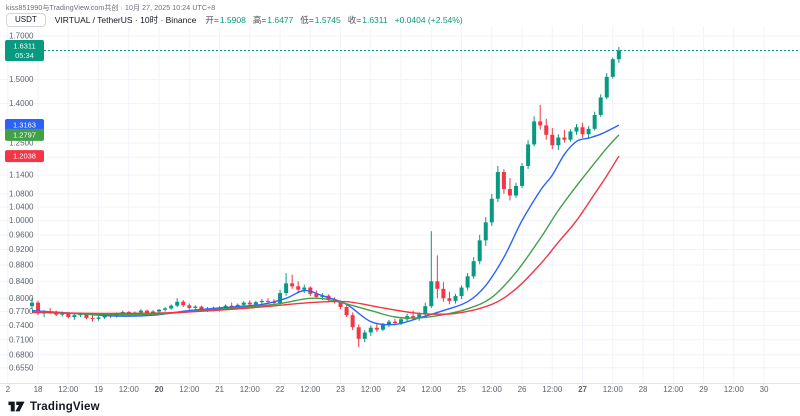  What do you see at coordinates (21, 234) in the screenshot?
I see `svg-text: 0.9600` at bounding box center [21, 234].